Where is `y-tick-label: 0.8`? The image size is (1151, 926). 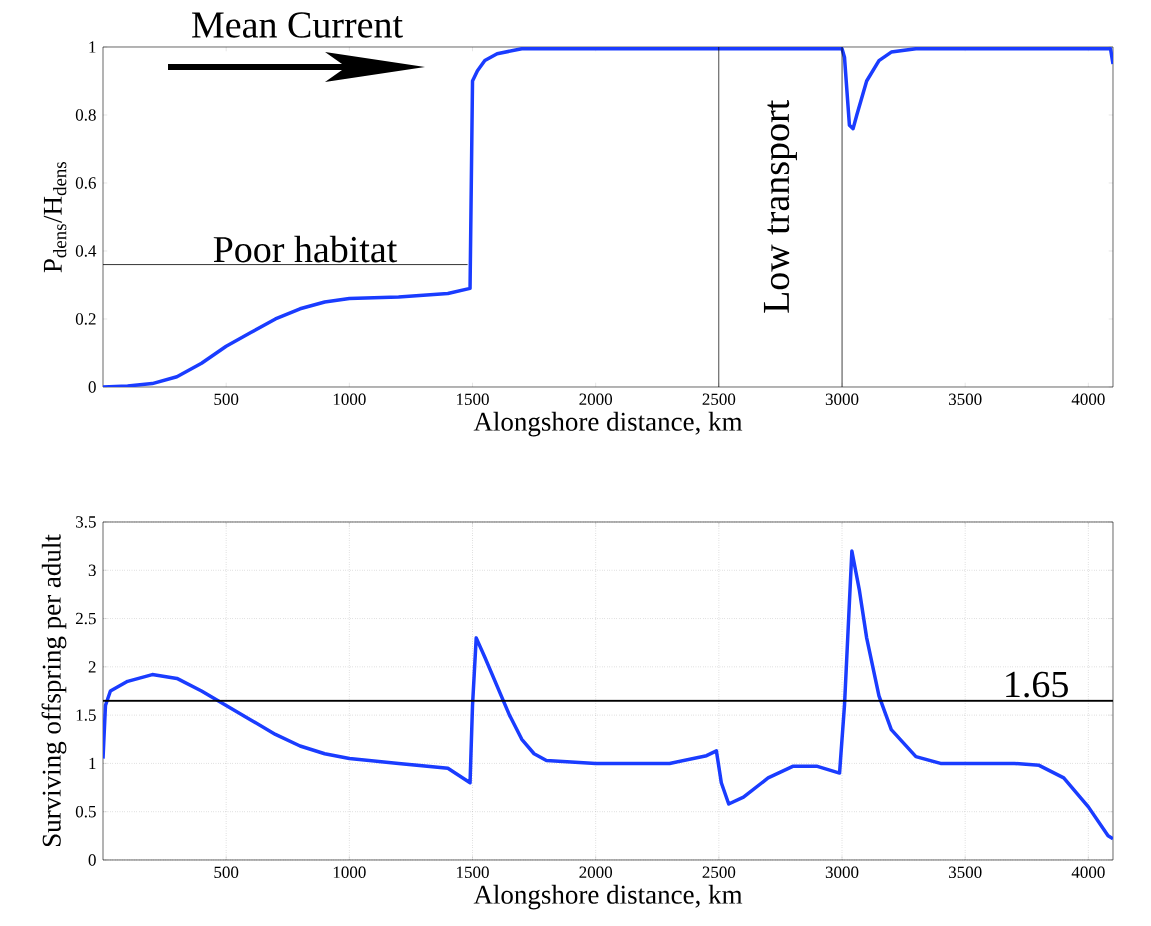 y-tick-label: 0.8 is located at coordinates (85, 115).